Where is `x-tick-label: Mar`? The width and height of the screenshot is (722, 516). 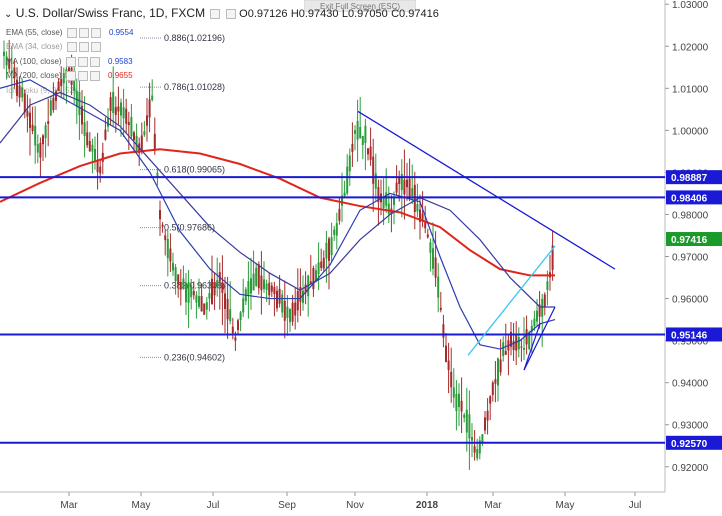
x-tick-label: Mar is located at coordinates (69, 505).